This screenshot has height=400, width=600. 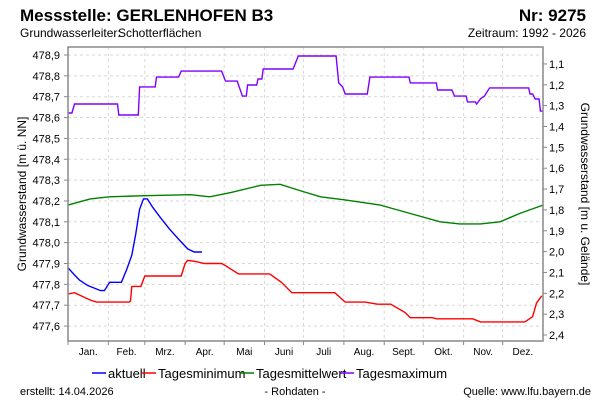 What do you see at coordinates (523, 352) in the screenshot?
I see `month-label: Dez.` at bounding box center [523, 352].